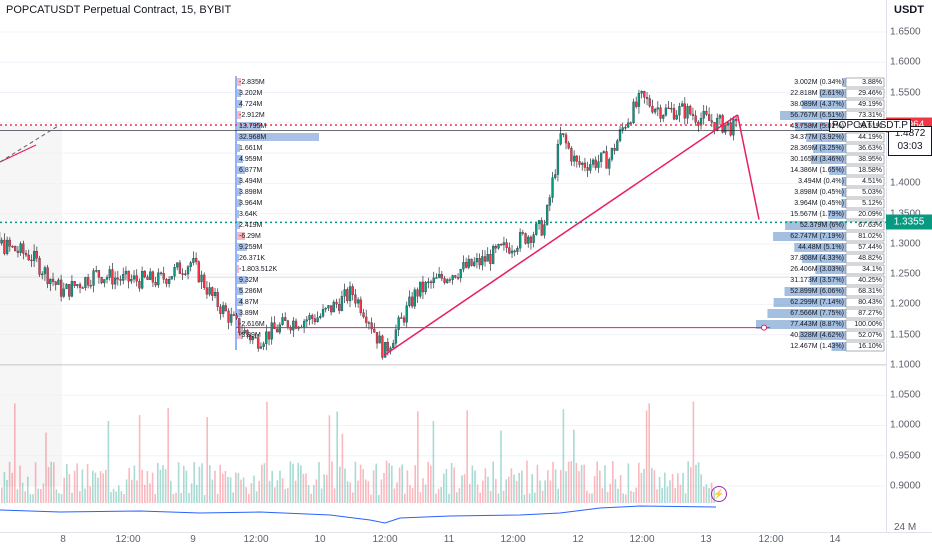 The height and width of the screenshot is (551, 932). I want to click on right-profile-percent: 56.51%, so click(865, 126).